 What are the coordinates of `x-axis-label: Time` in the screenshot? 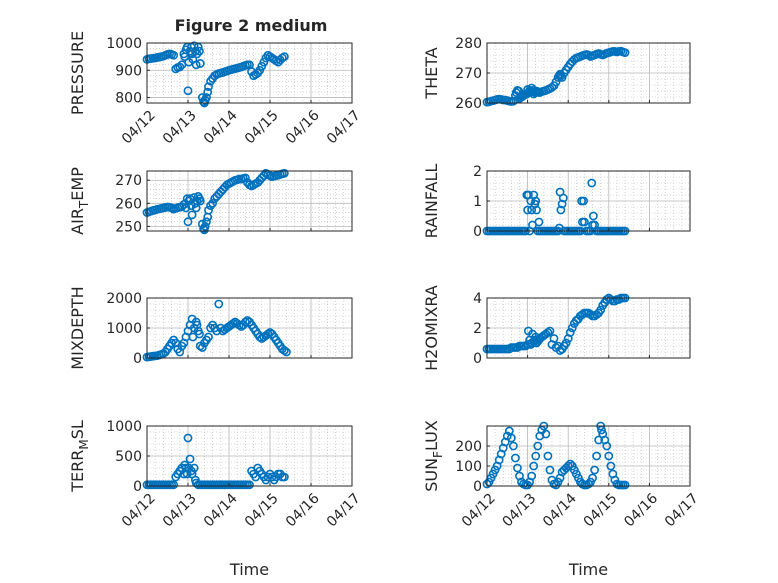 It's located at (249, 569).